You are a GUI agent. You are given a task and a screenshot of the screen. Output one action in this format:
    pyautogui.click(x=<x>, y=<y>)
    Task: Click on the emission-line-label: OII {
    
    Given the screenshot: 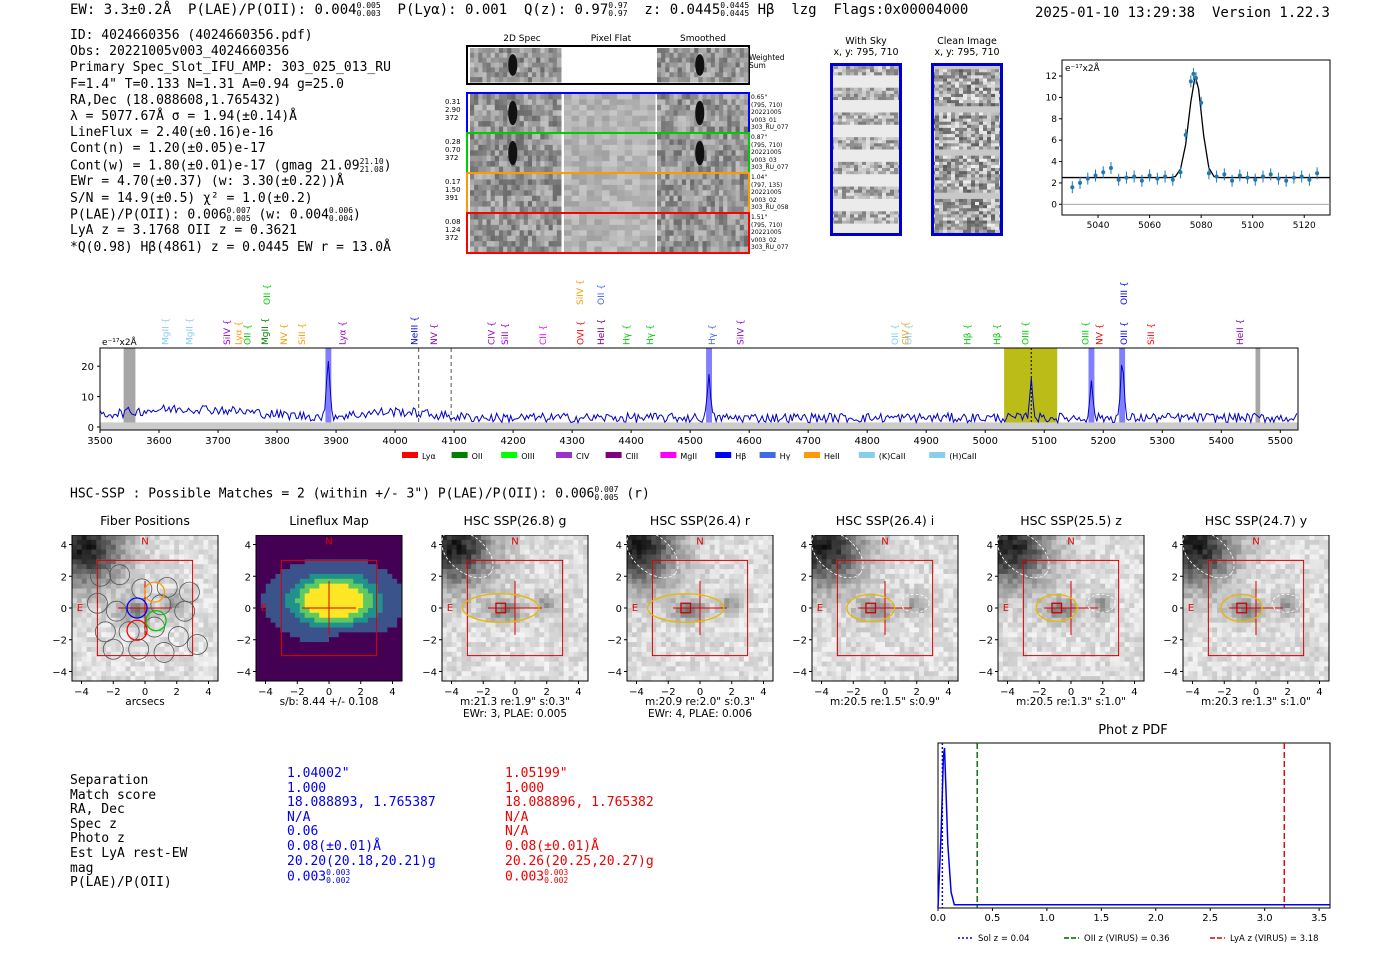 What is the action you would take?
    pyautogui.click(x=249, y=334)
    